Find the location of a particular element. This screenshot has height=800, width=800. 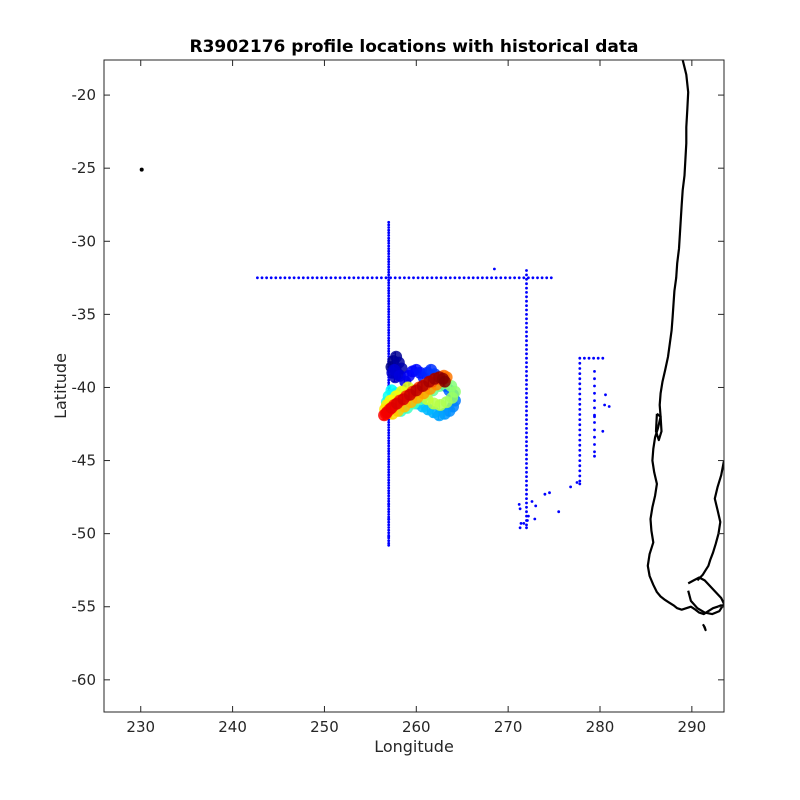

coastline-islands is located at coordinates (704, 627).